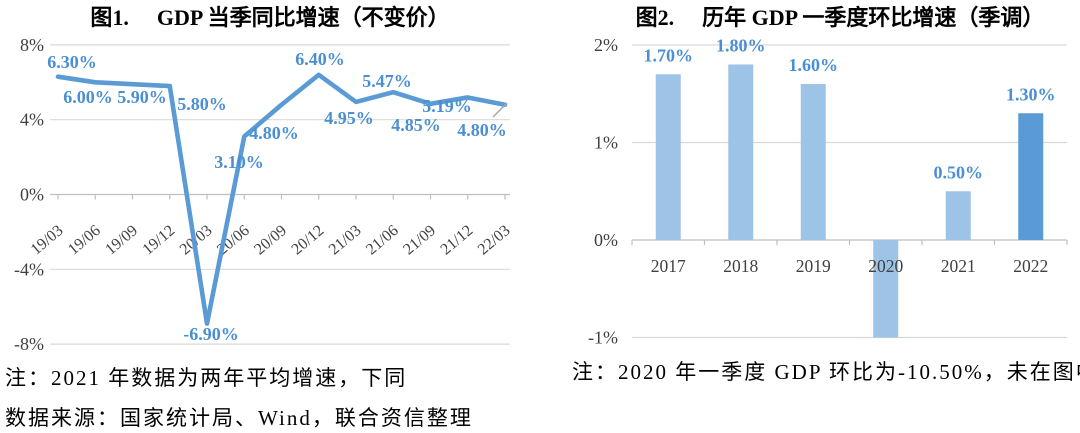 Image resolution: width=1080 pixels, height=433 pixels. What do you see at coordinates (958, 215) in the screenshot?
I see `bar-2021` at bounding box center [958, 215].